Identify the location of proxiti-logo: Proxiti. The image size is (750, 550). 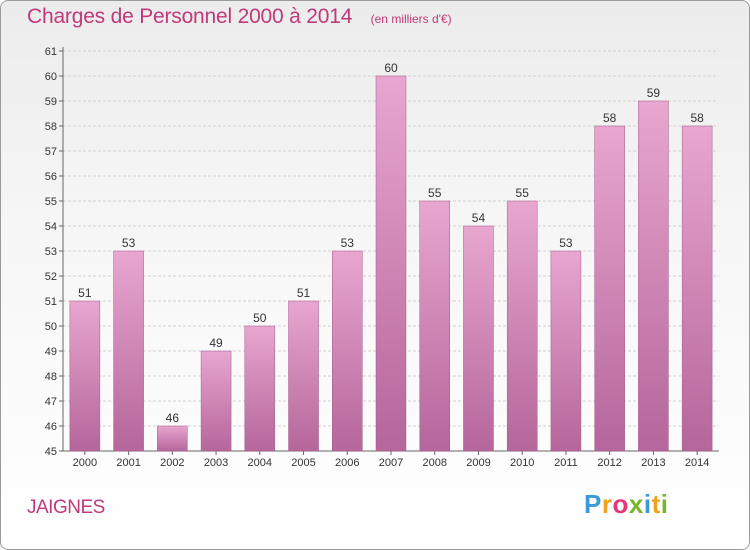
(626, 504).